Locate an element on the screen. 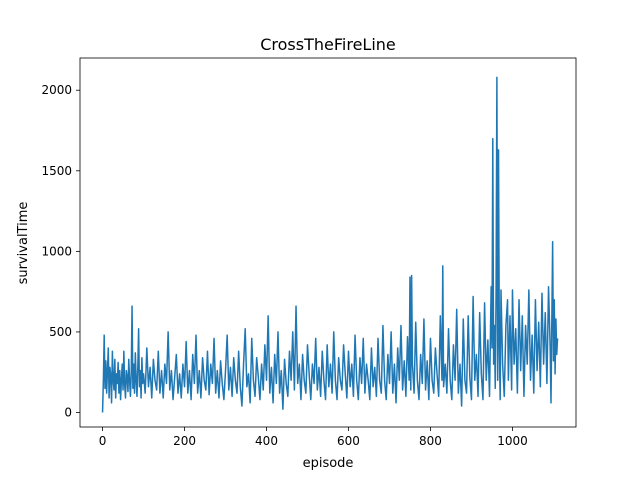 Image resolution: width=640 pixels, height=480 pixels. x-tick-label: 800 is located at coordinates (430, 441).